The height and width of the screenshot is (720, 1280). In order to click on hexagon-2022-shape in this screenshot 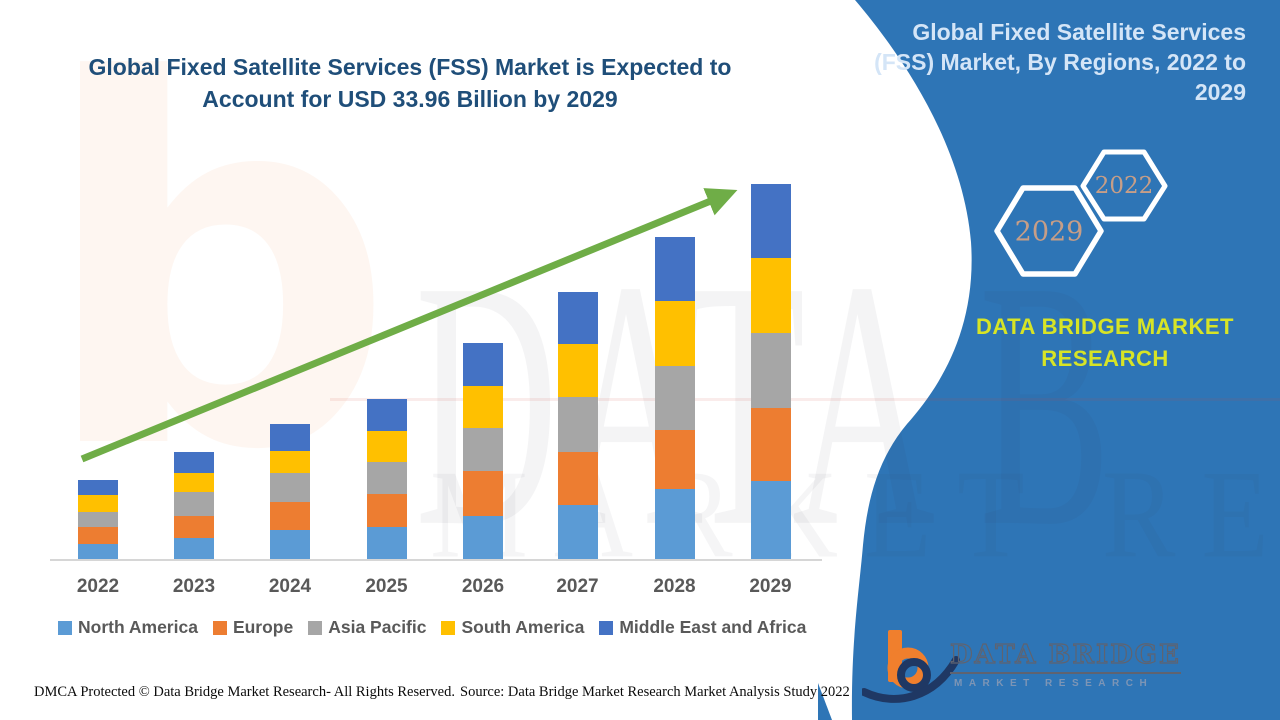, I will do `click(1124, 185)`.